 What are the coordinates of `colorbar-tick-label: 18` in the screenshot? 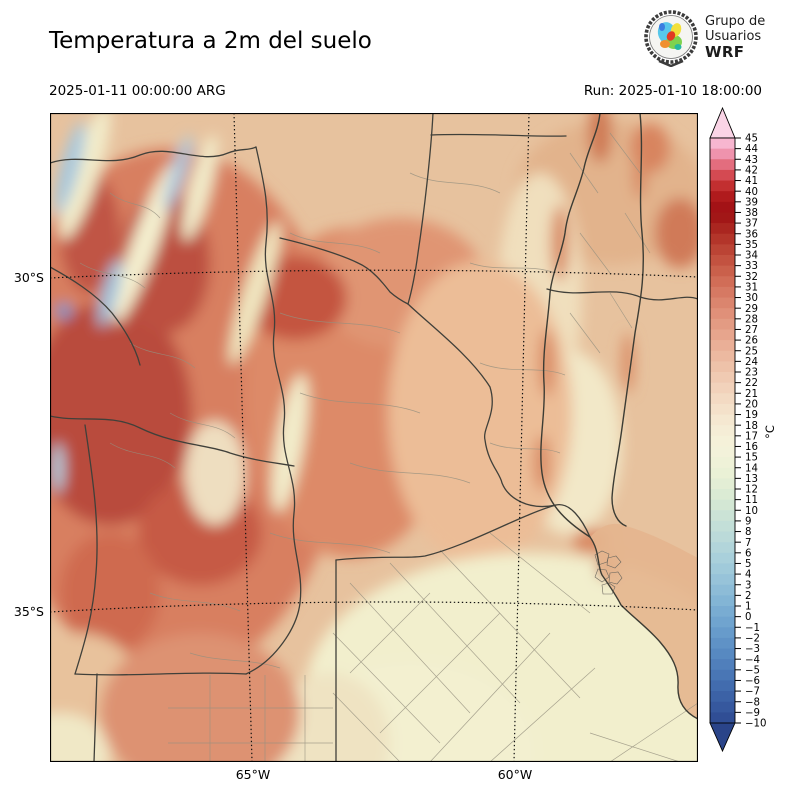 It's located at (751, 426).